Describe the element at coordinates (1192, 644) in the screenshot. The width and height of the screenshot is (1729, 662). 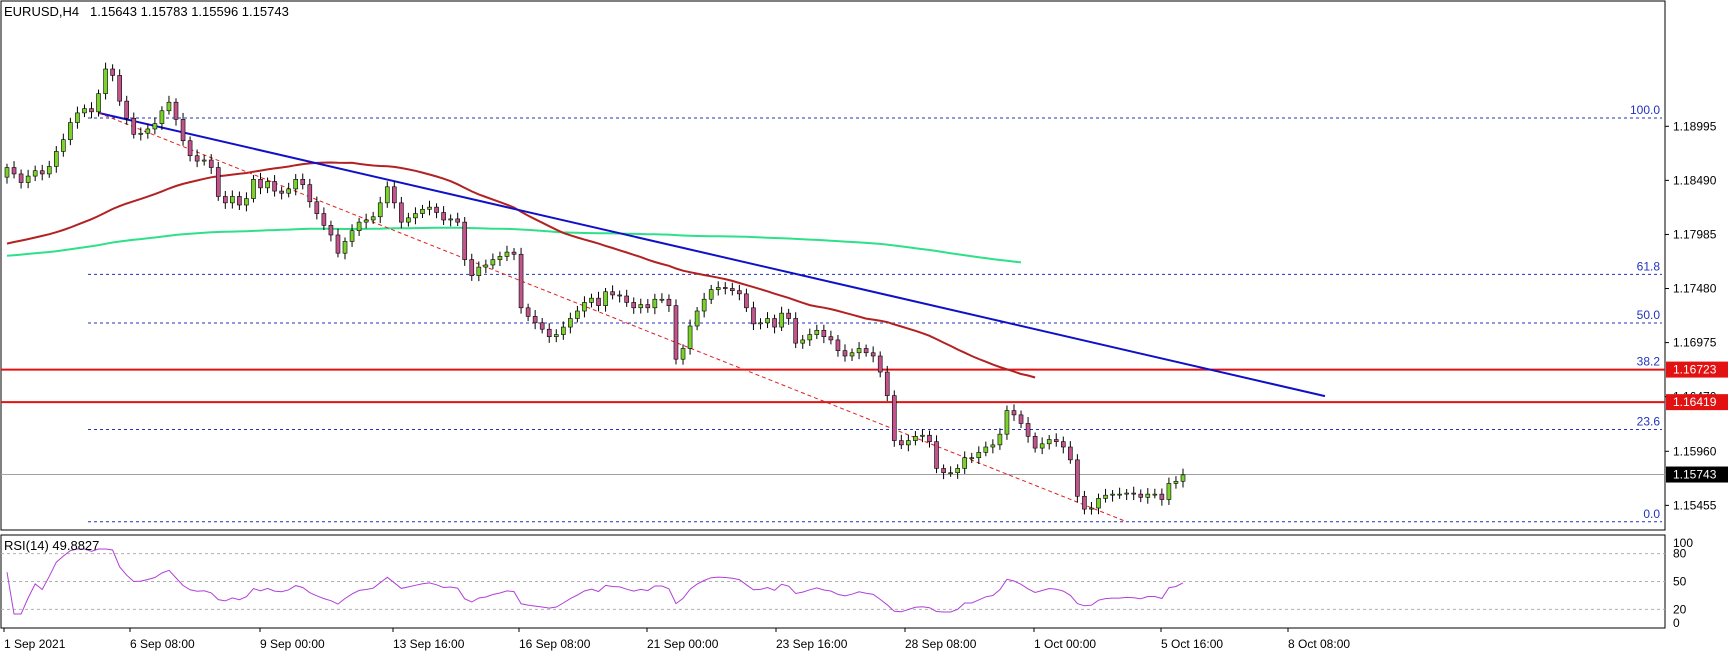
I see `time-tick-label: 5 Oct 16:00` at that location.